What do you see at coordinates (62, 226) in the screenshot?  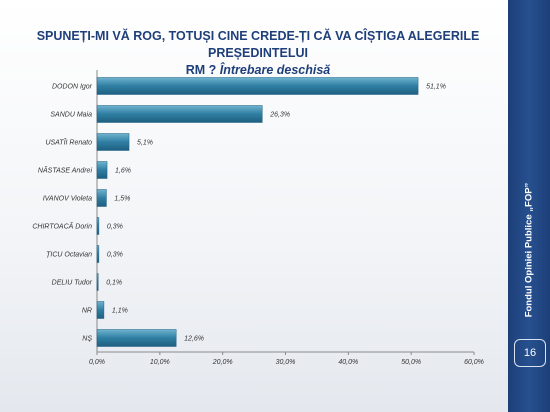 I see `category-label: CHIRTOACĂ Dorin` at bounding box center [62, 226].